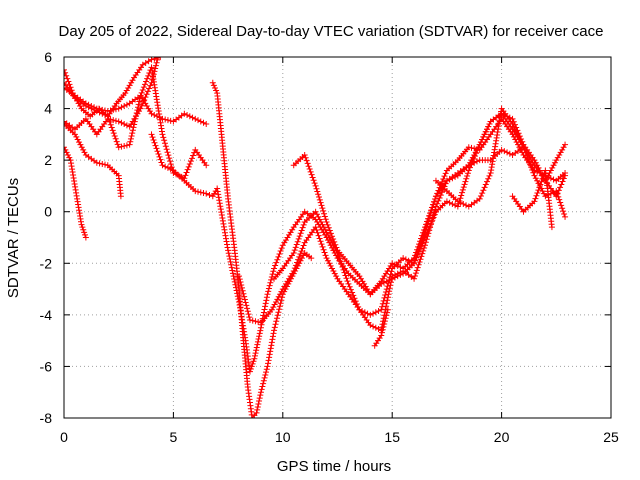 Image resolution: width=640 pixels, height=480 pixels. What do you see at coordinates (502, 437) in the screenshot?
I see `x-tick-label: 20` at bounding box center [502, 437].